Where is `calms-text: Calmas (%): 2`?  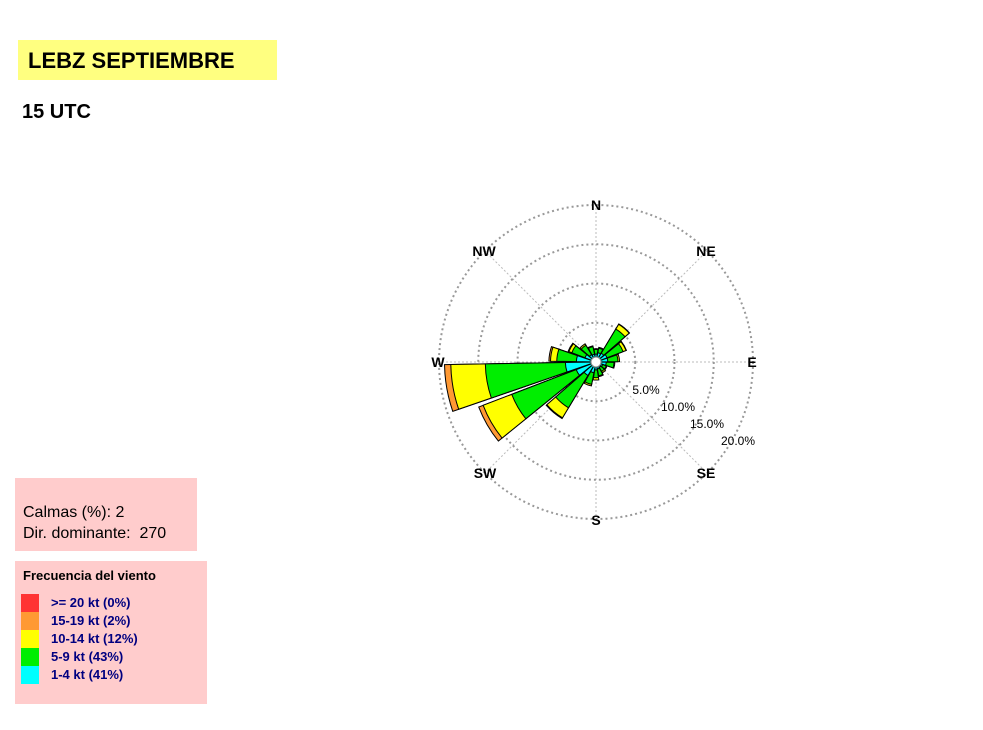 calms-text: Calmas (%): 2 is located at coordinates (74, 512).